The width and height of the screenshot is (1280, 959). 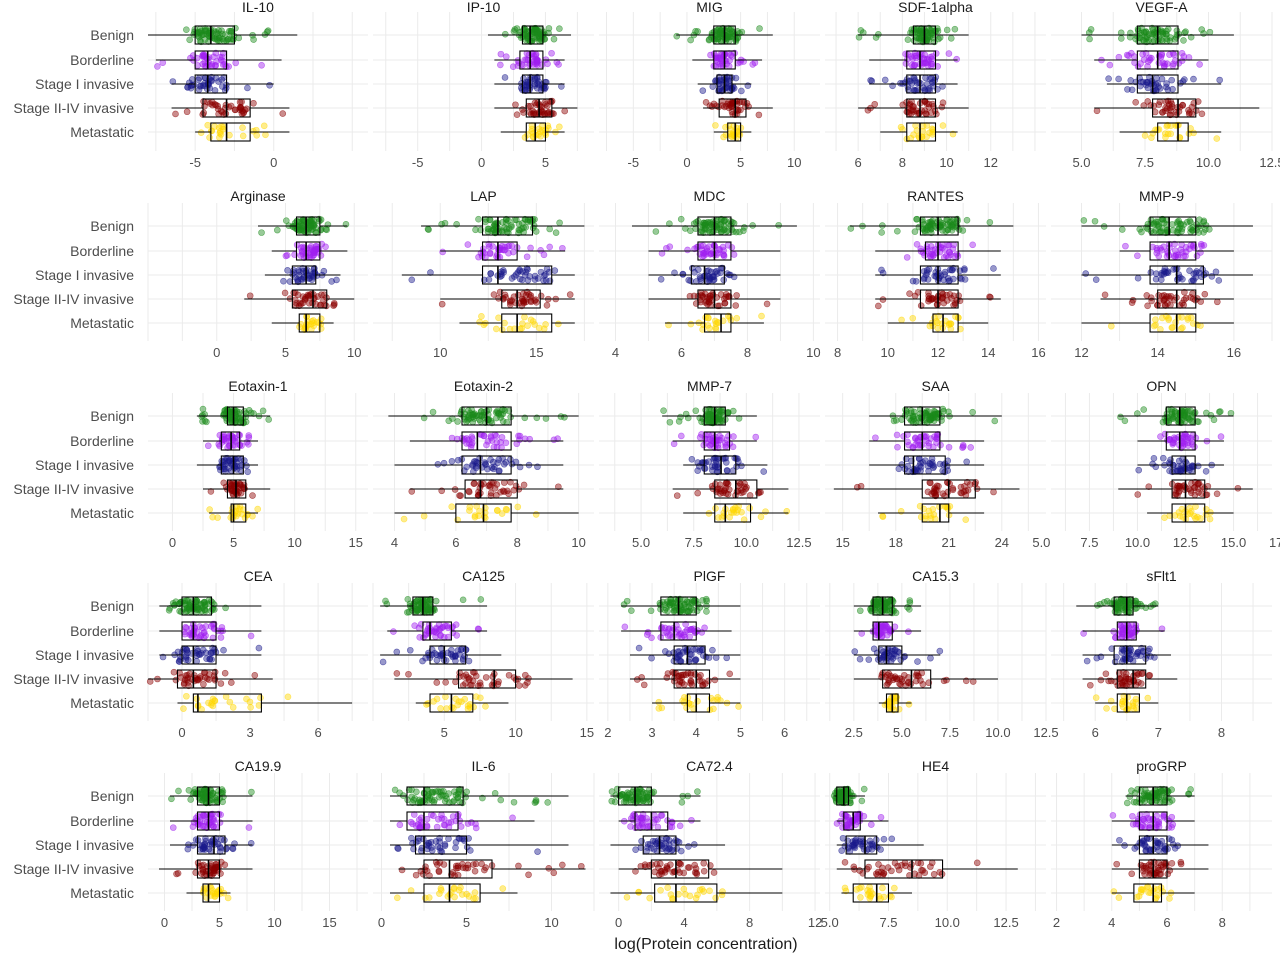 What do you see at coordinates (730, 674) in the screenshot?
I see `panel-18-point` at bounding box center [730, 674].